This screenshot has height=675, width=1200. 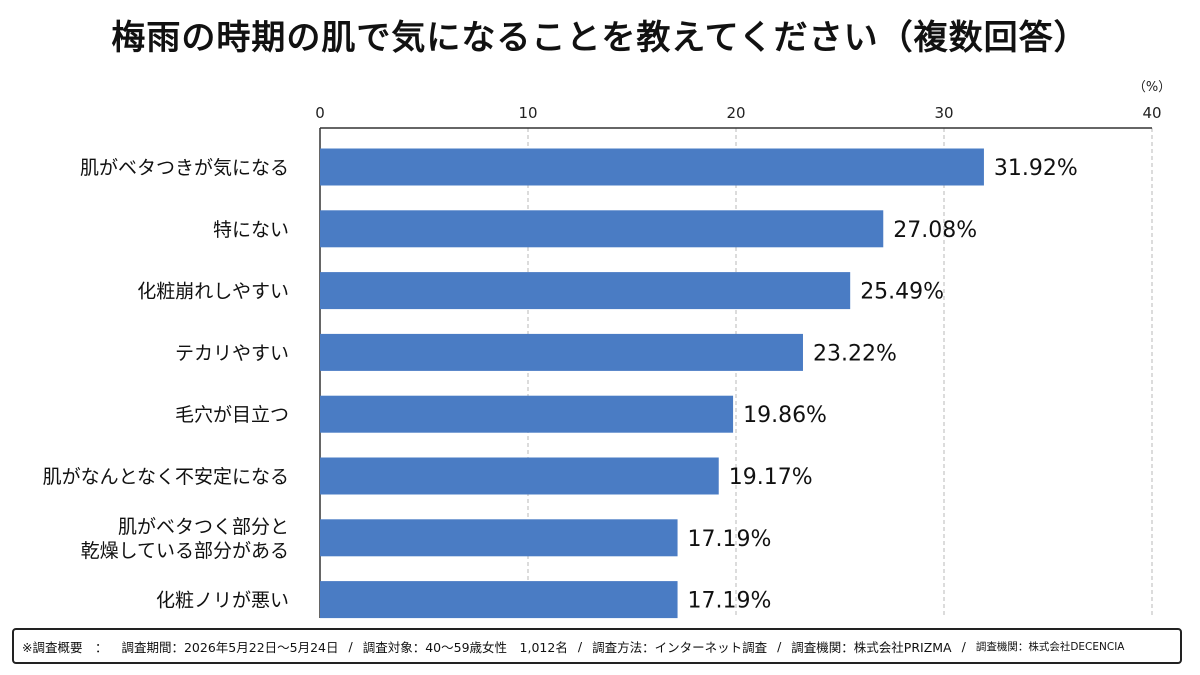 What do you see at coordinates (203, 527) in the screenshot?
I see `category-label: 肌がベタつく部分と` at bounding box center [203, 527].